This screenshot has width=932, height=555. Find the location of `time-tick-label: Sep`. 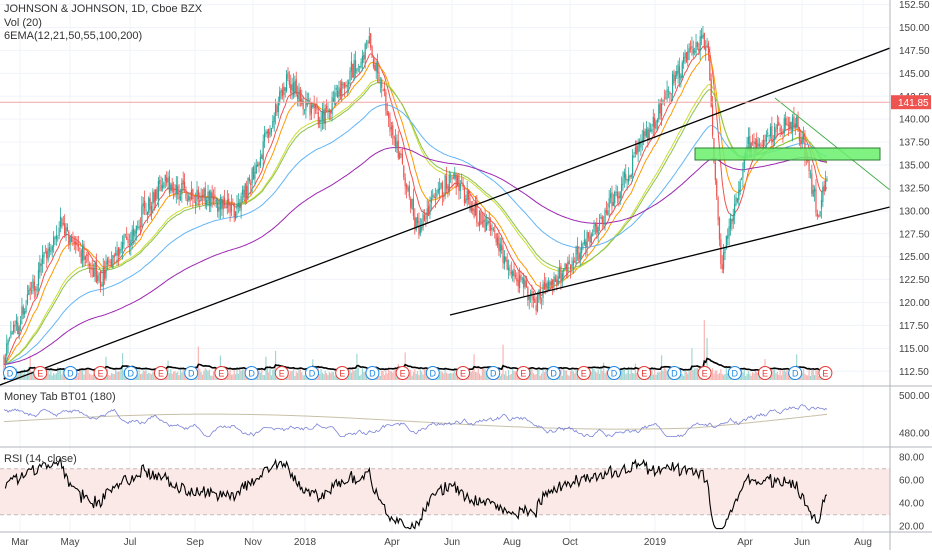

time-tick-label: Sep is located at coordinates (195, 542).